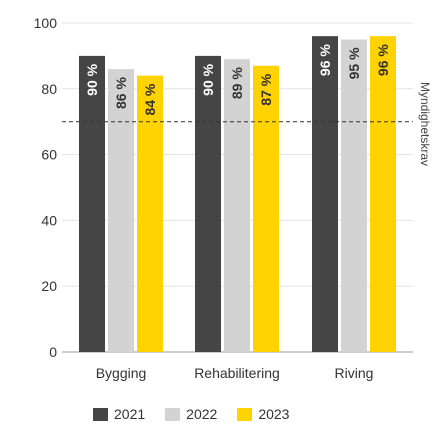 This screenshot has width=433, height=423. I want to click on legend-item: 2022, so click(191, 414).